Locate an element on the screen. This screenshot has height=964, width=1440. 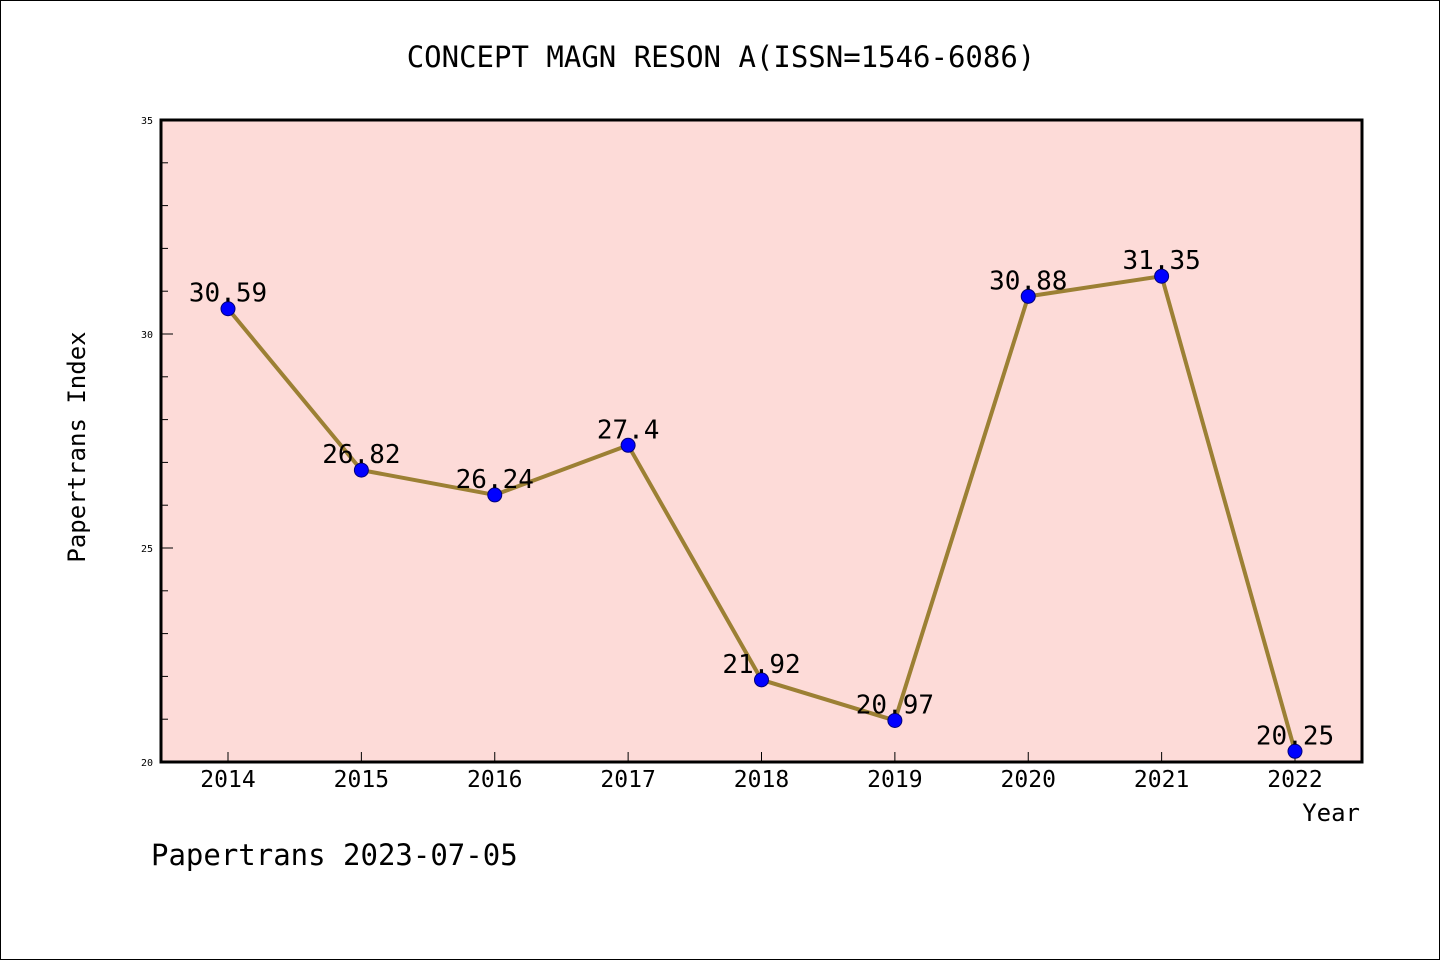
x-tick-label: 2021 is located at coordinates (1161, 780).